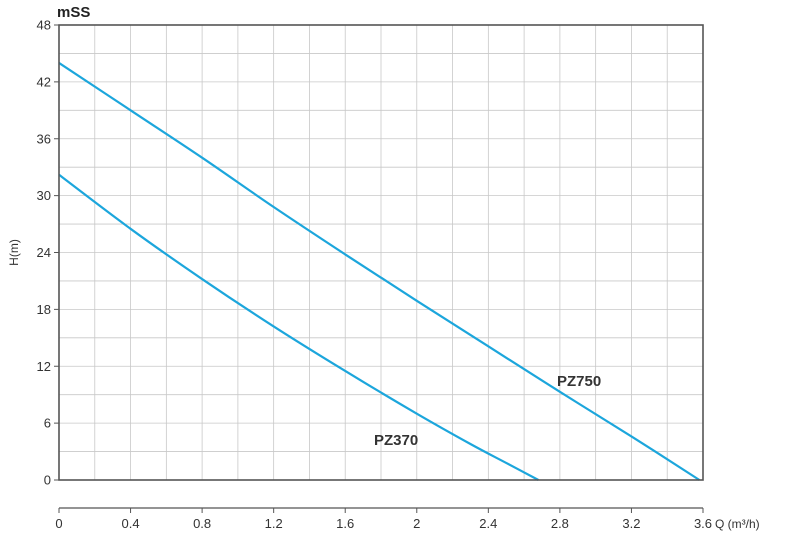 This screenshot has width=789, height=534. Describe the element at coordinates (14, 252) in the screenshot. I see `y-axis-label: H(m)` at that location.